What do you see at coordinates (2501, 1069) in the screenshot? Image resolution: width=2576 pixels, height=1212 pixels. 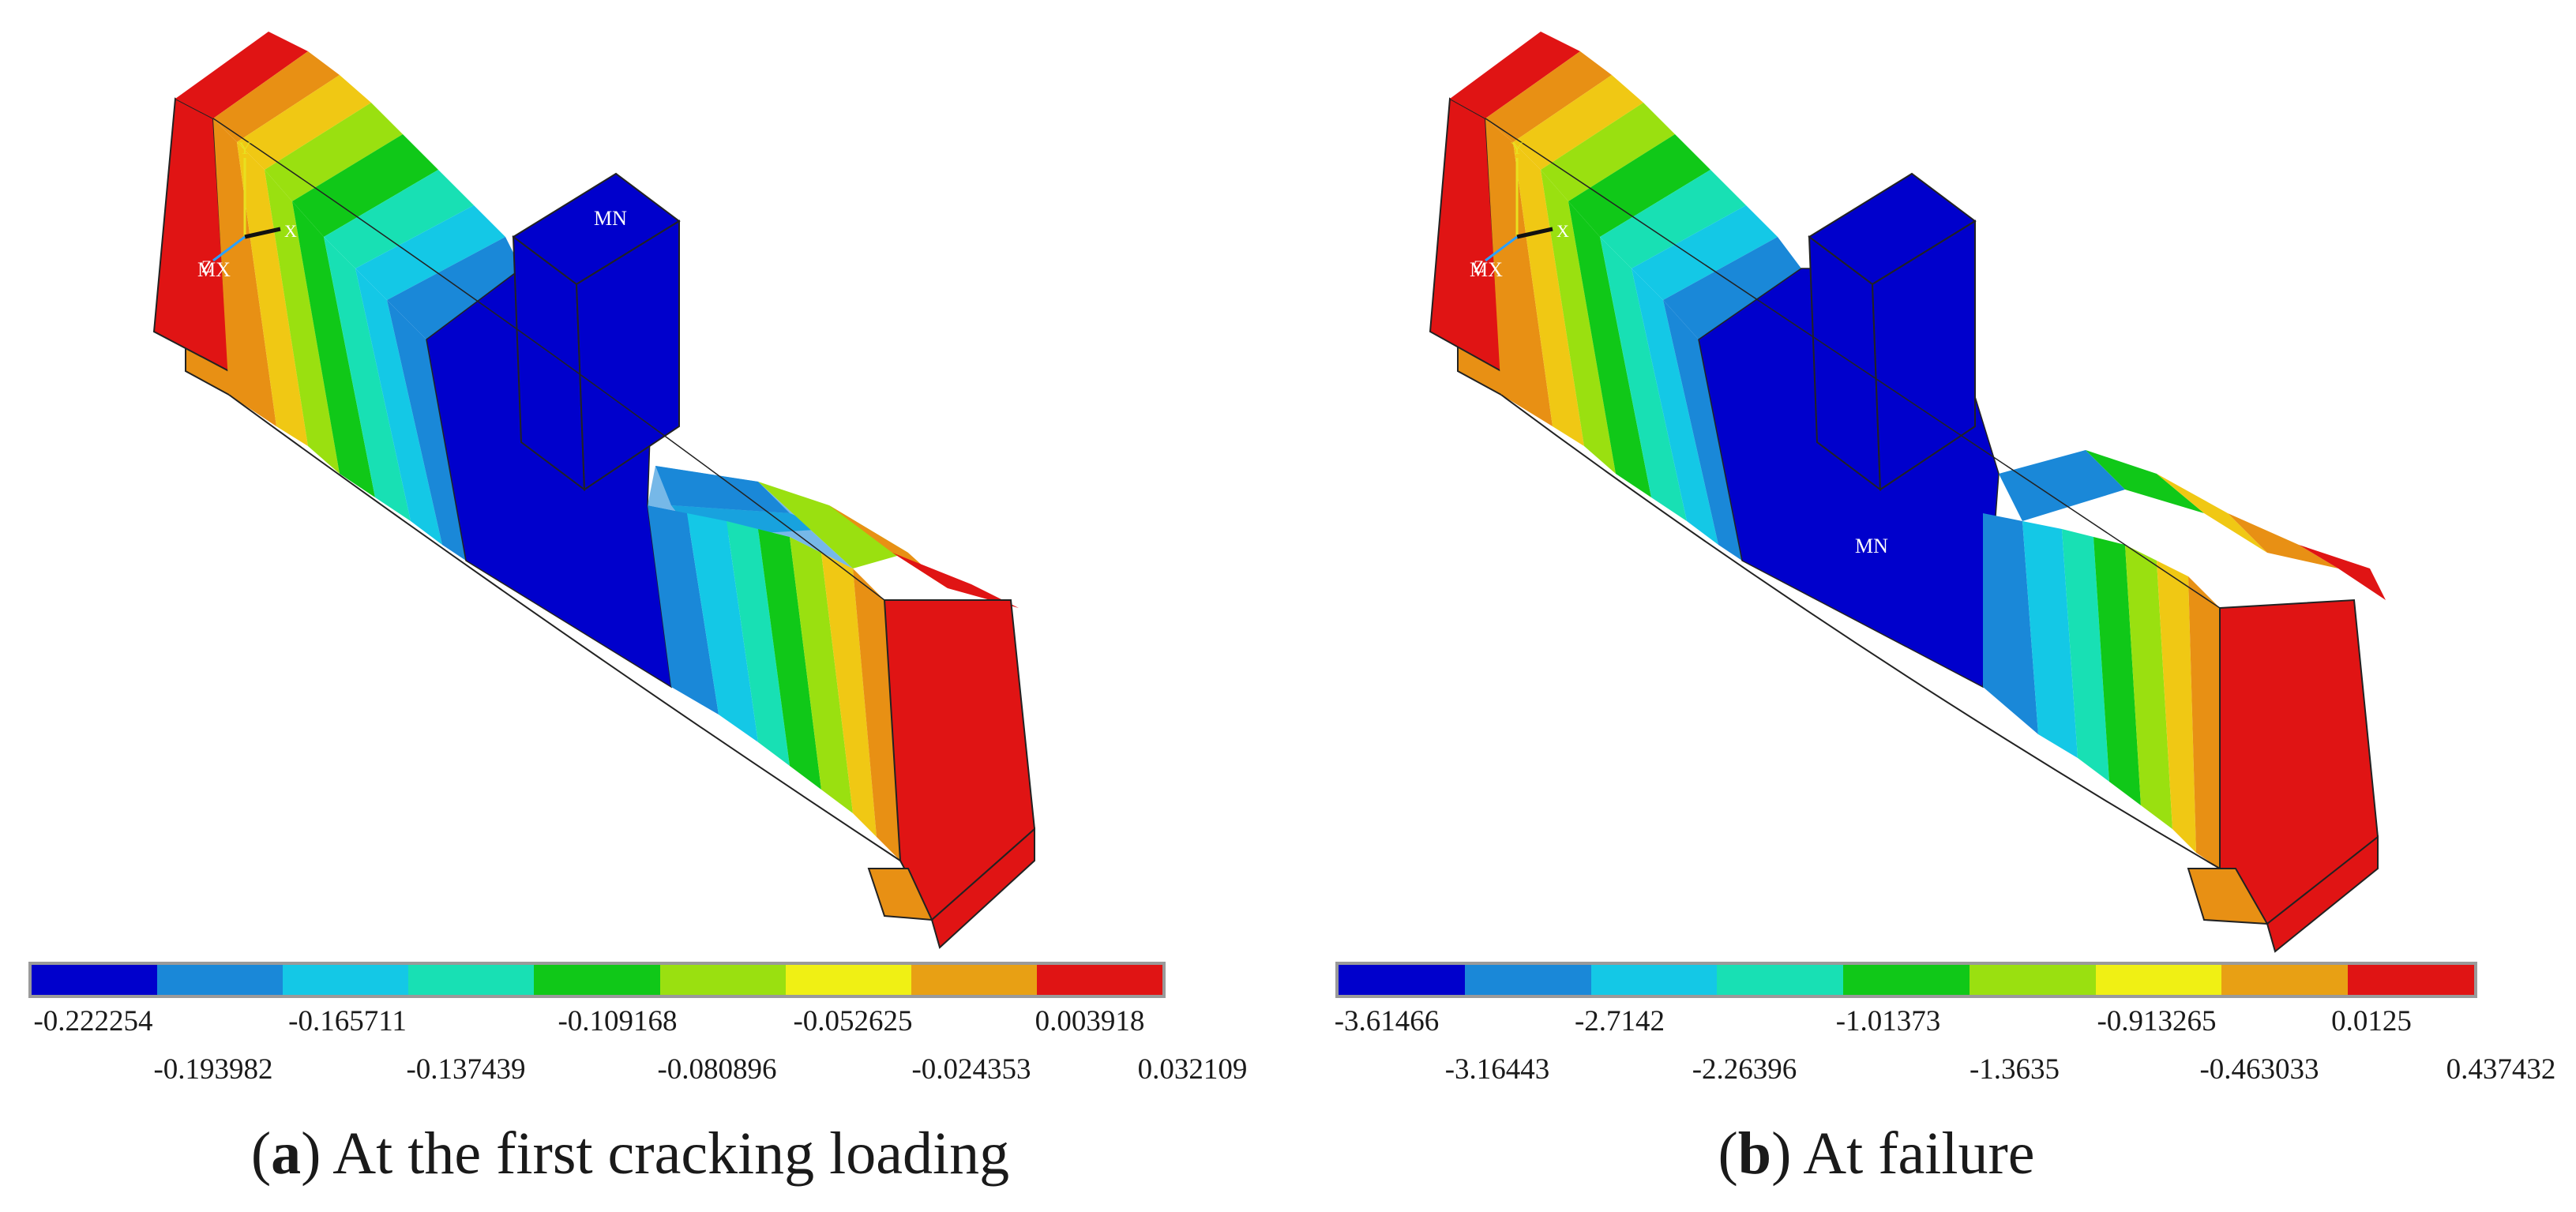 I see `legend-tick: 0.437432` at bounding box center [2501, 1069].